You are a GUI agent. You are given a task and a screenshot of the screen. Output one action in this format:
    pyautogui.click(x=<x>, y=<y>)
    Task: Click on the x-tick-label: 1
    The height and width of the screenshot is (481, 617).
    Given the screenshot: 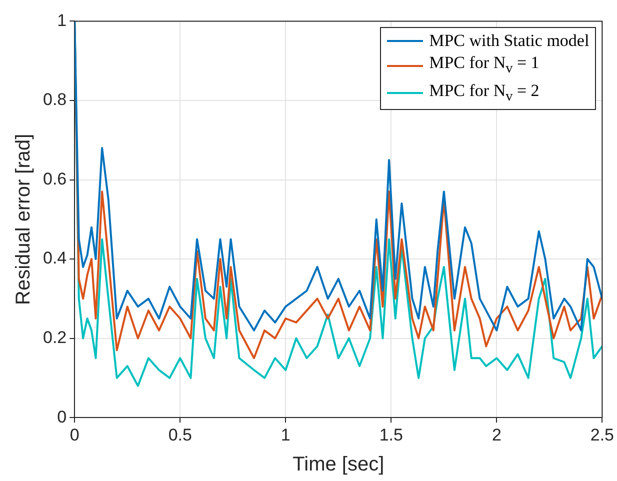 What is the action you would take?
    pyautogui.click(x=285, y=434)
    